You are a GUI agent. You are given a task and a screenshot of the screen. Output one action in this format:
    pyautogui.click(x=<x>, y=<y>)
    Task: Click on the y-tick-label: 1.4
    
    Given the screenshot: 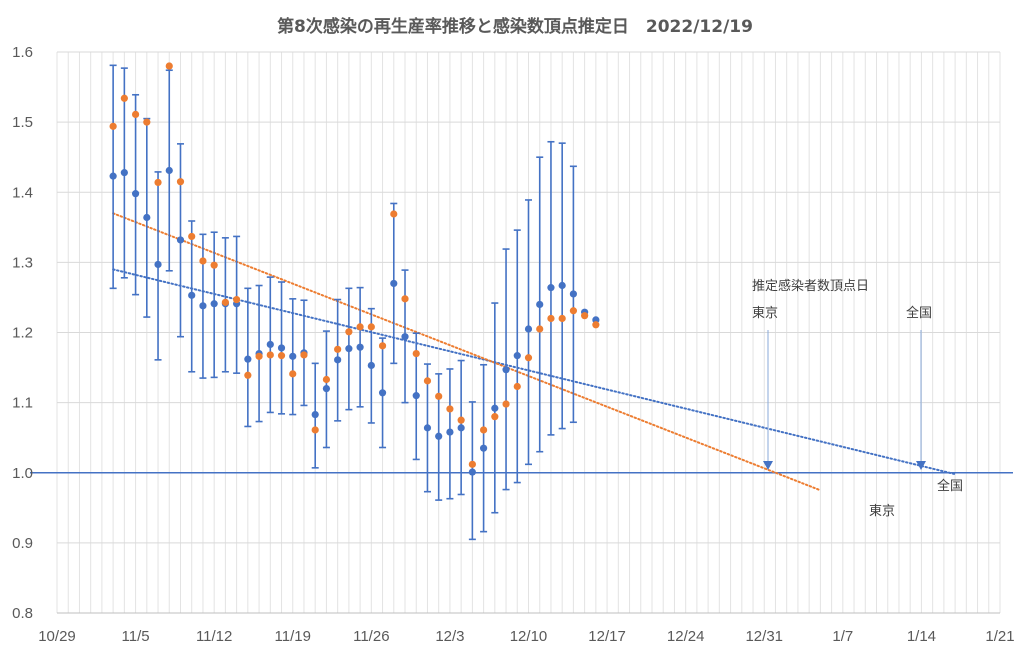 What is the action you would take?
    pyautogui.click(x=22, y=192)
    